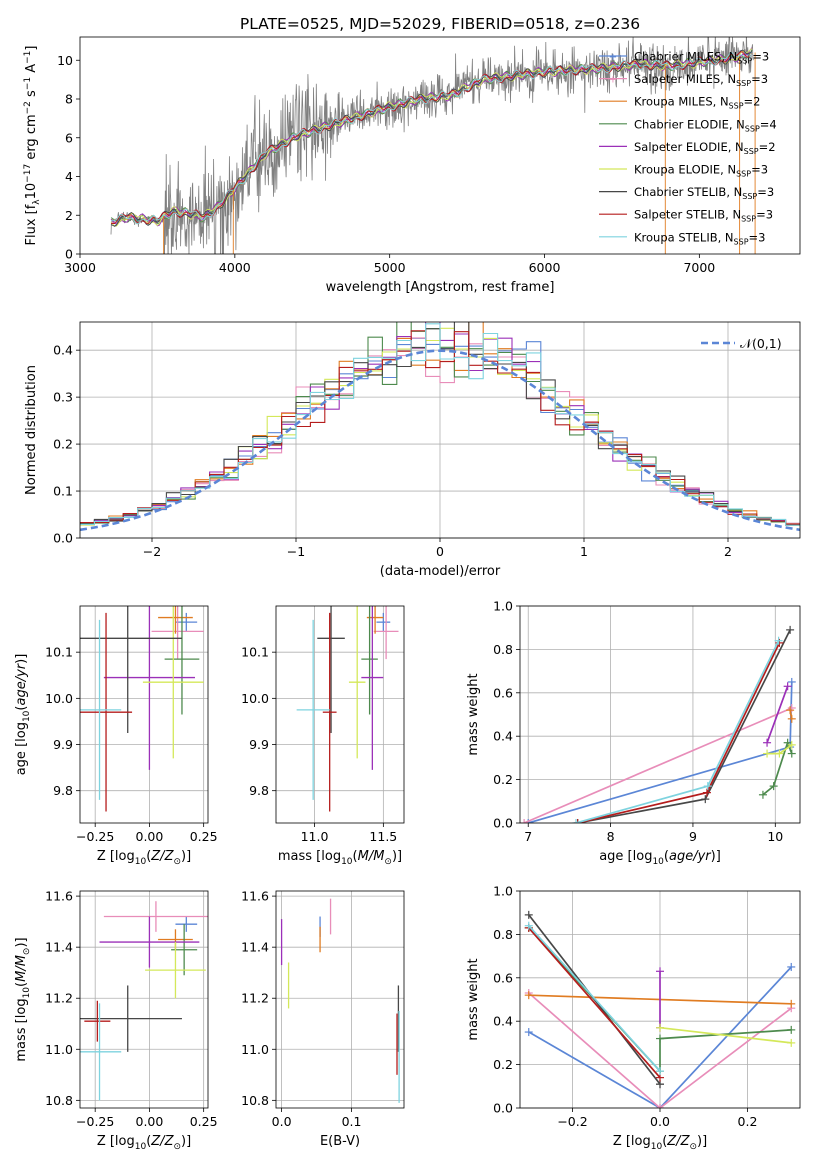 This screenshot has height=1170, width=819. What do you see at coordinates (204, 1121) in the screenshot?
I see `x-tick-label: 0.25` at bounding box center [204, 1121].